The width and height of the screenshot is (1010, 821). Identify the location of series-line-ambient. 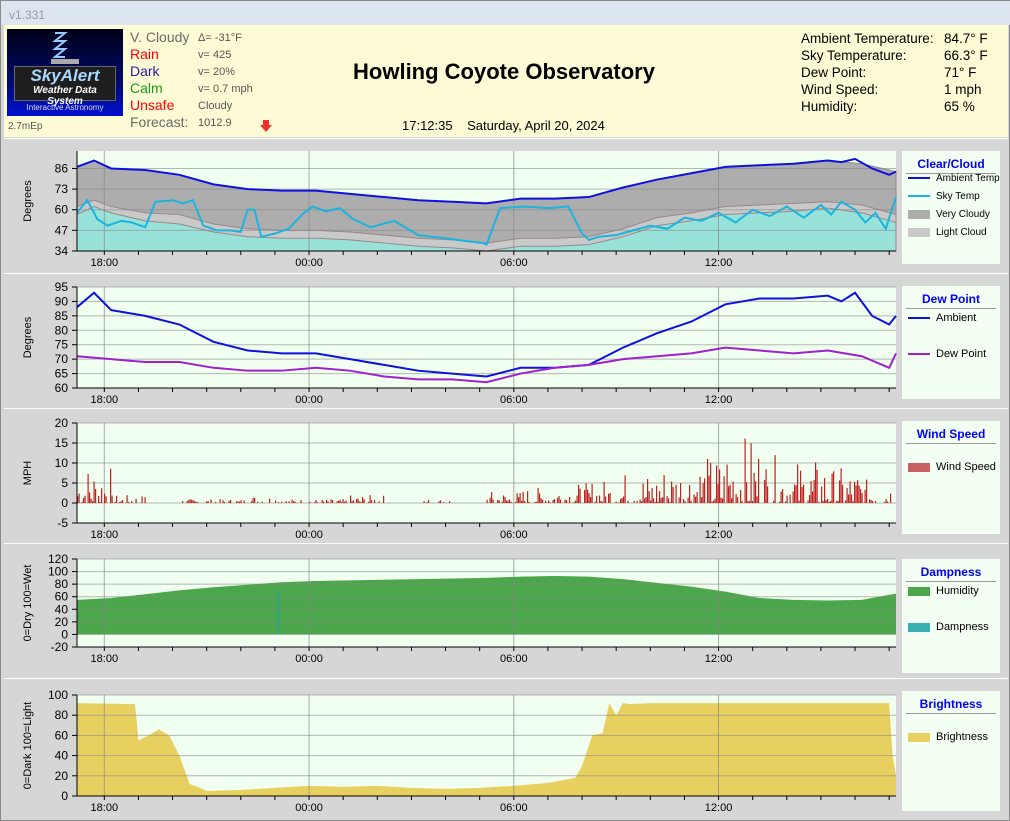
(486, 334).